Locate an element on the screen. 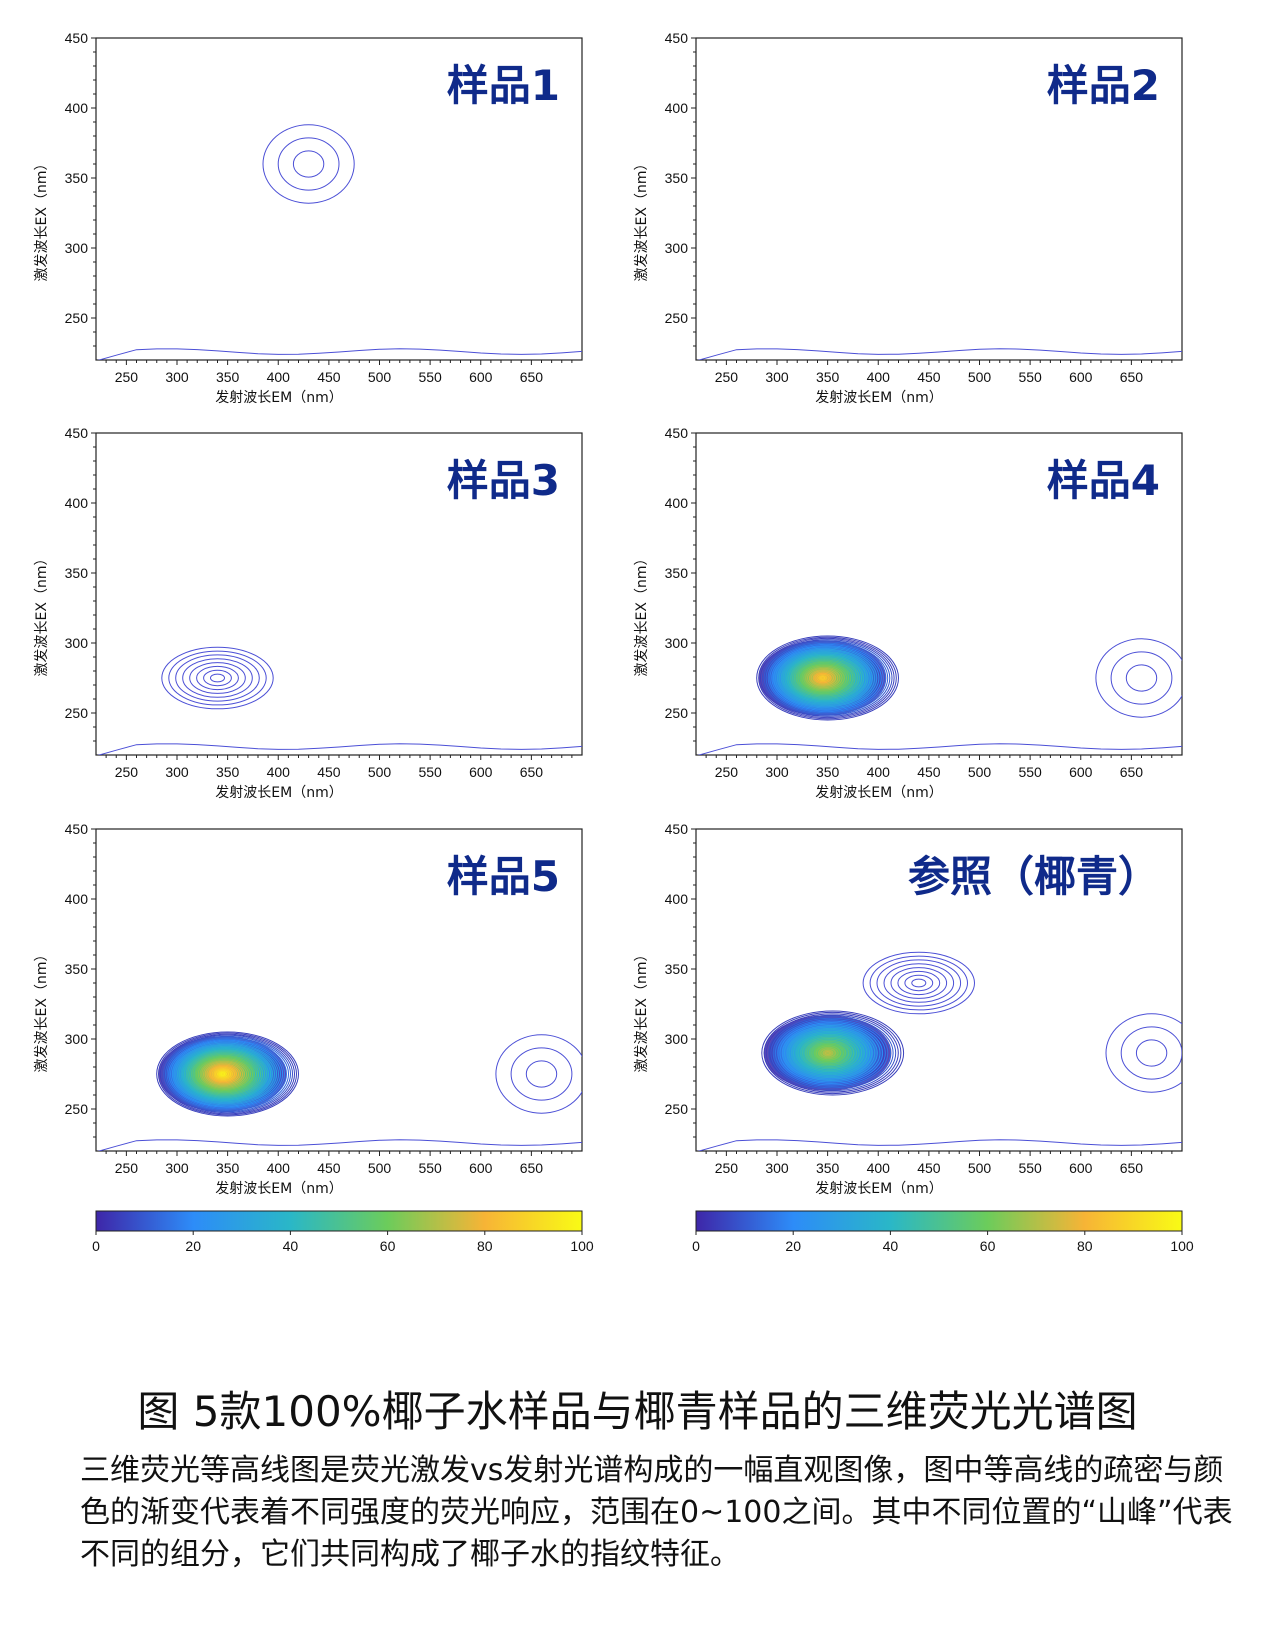 This screenshot has width=1275, height=1644. colorbar-tick-label: 0 is located at coordinates (696, 1246).